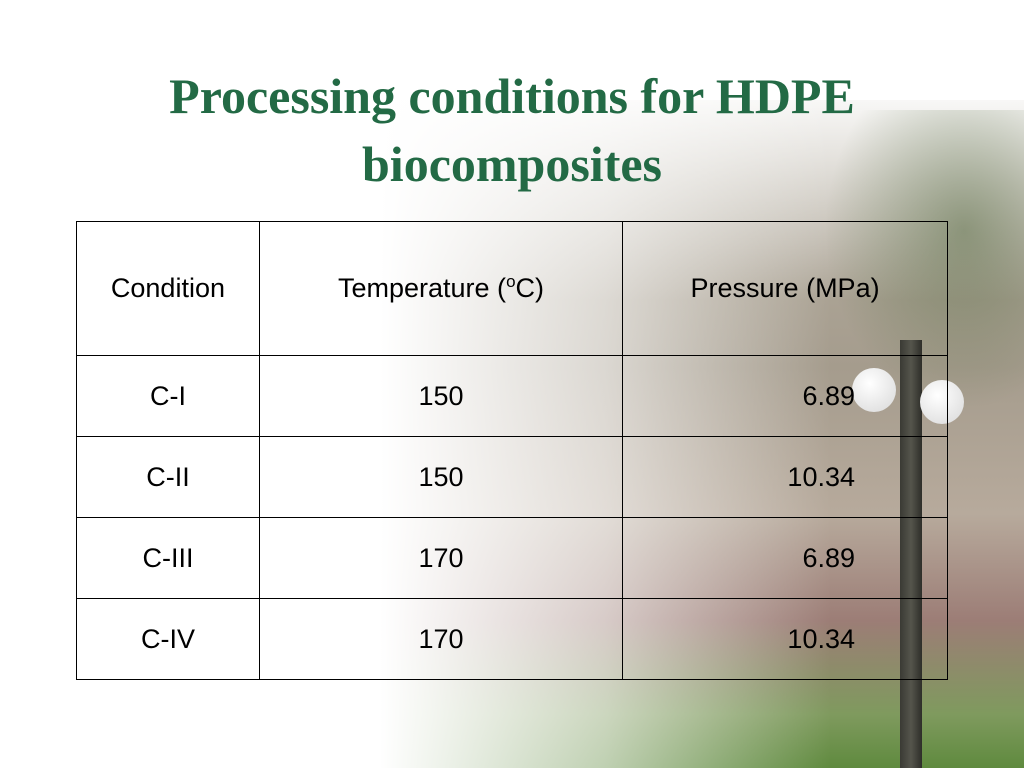 The height and width of the screenshot is (768, 1024). I want to click on table-cell: C-II, so click(168, 477).